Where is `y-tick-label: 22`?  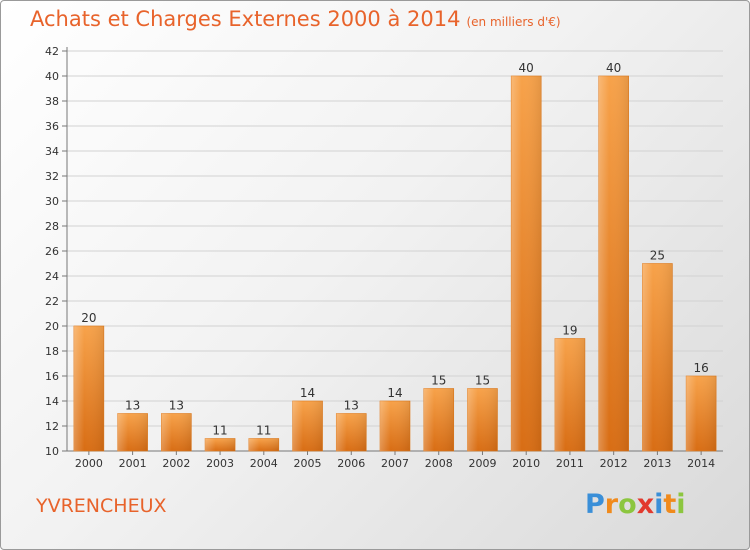 y-tick-label: 22 is located at coordinates (52, 301).